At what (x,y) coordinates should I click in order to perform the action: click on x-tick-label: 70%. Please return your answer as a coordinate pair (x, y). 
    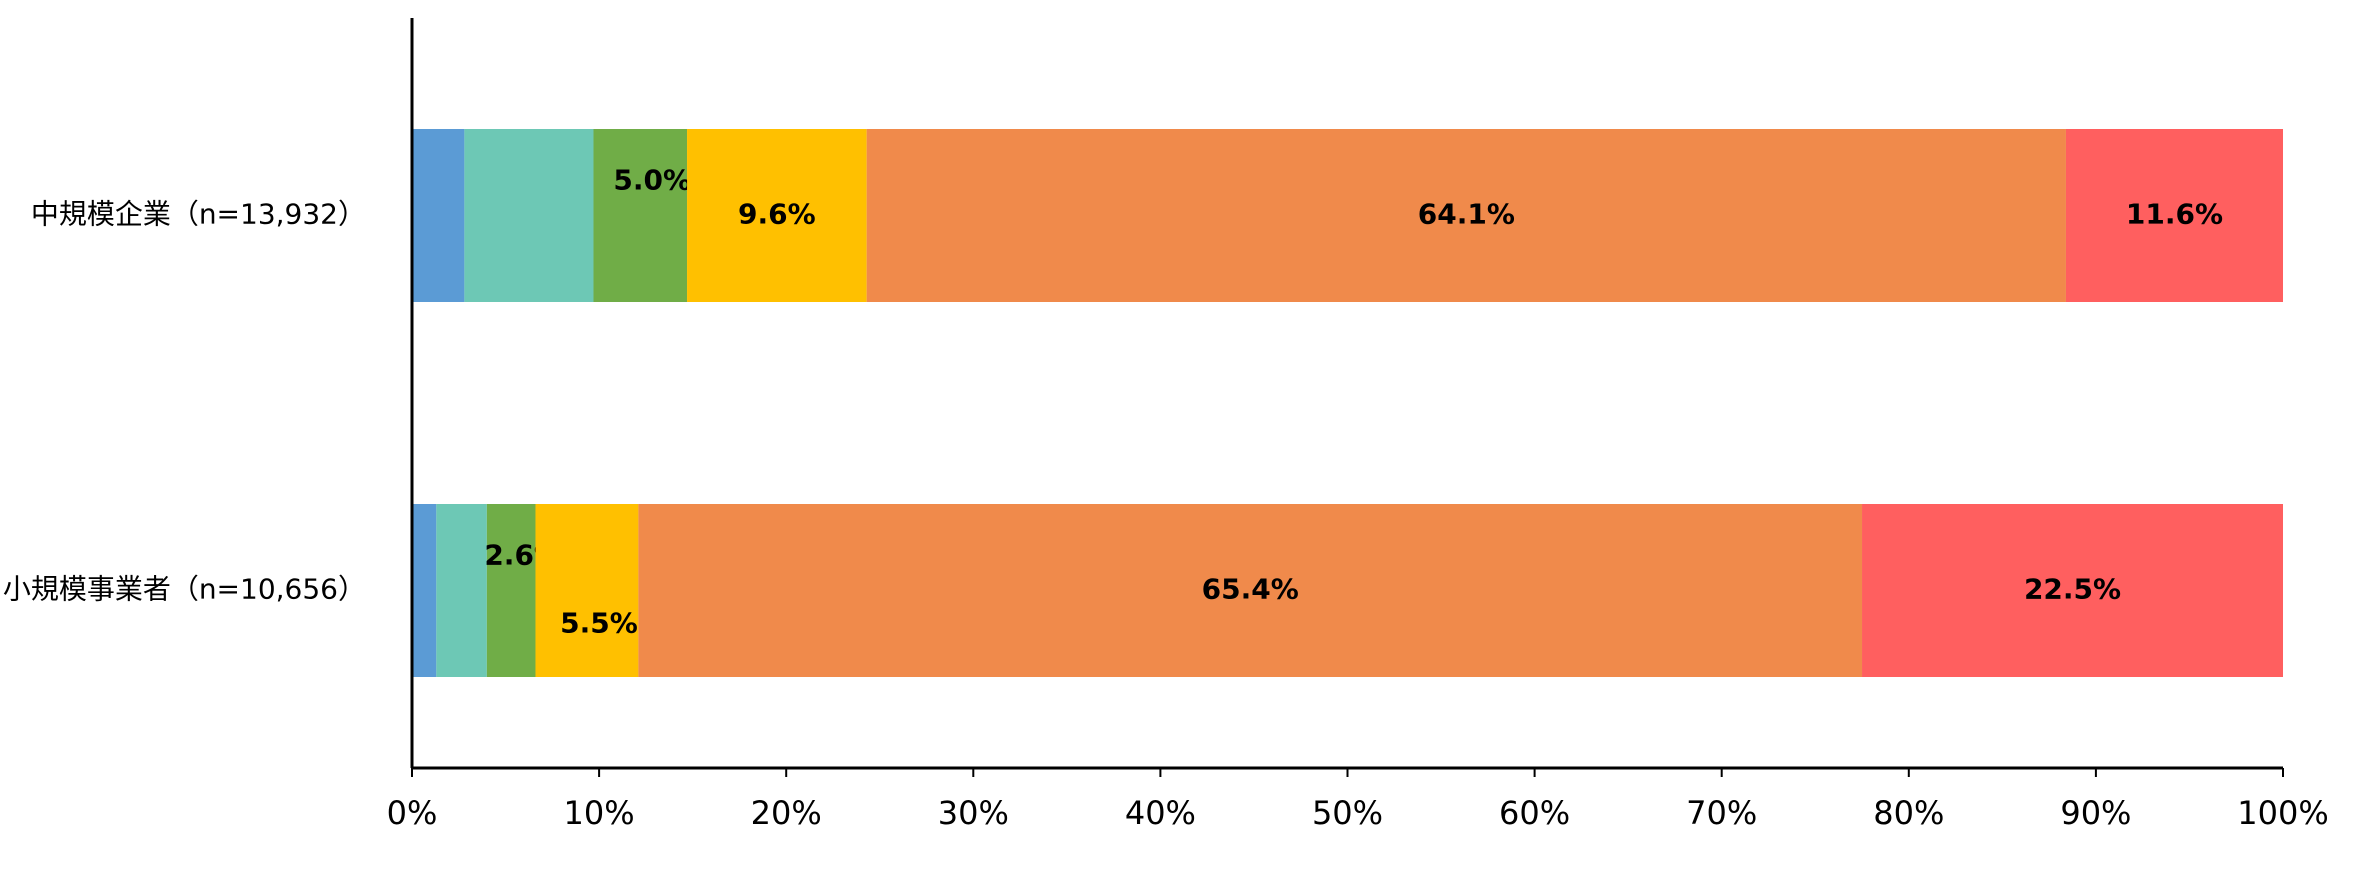
    Looking at the image, I should click on (1721, 813).